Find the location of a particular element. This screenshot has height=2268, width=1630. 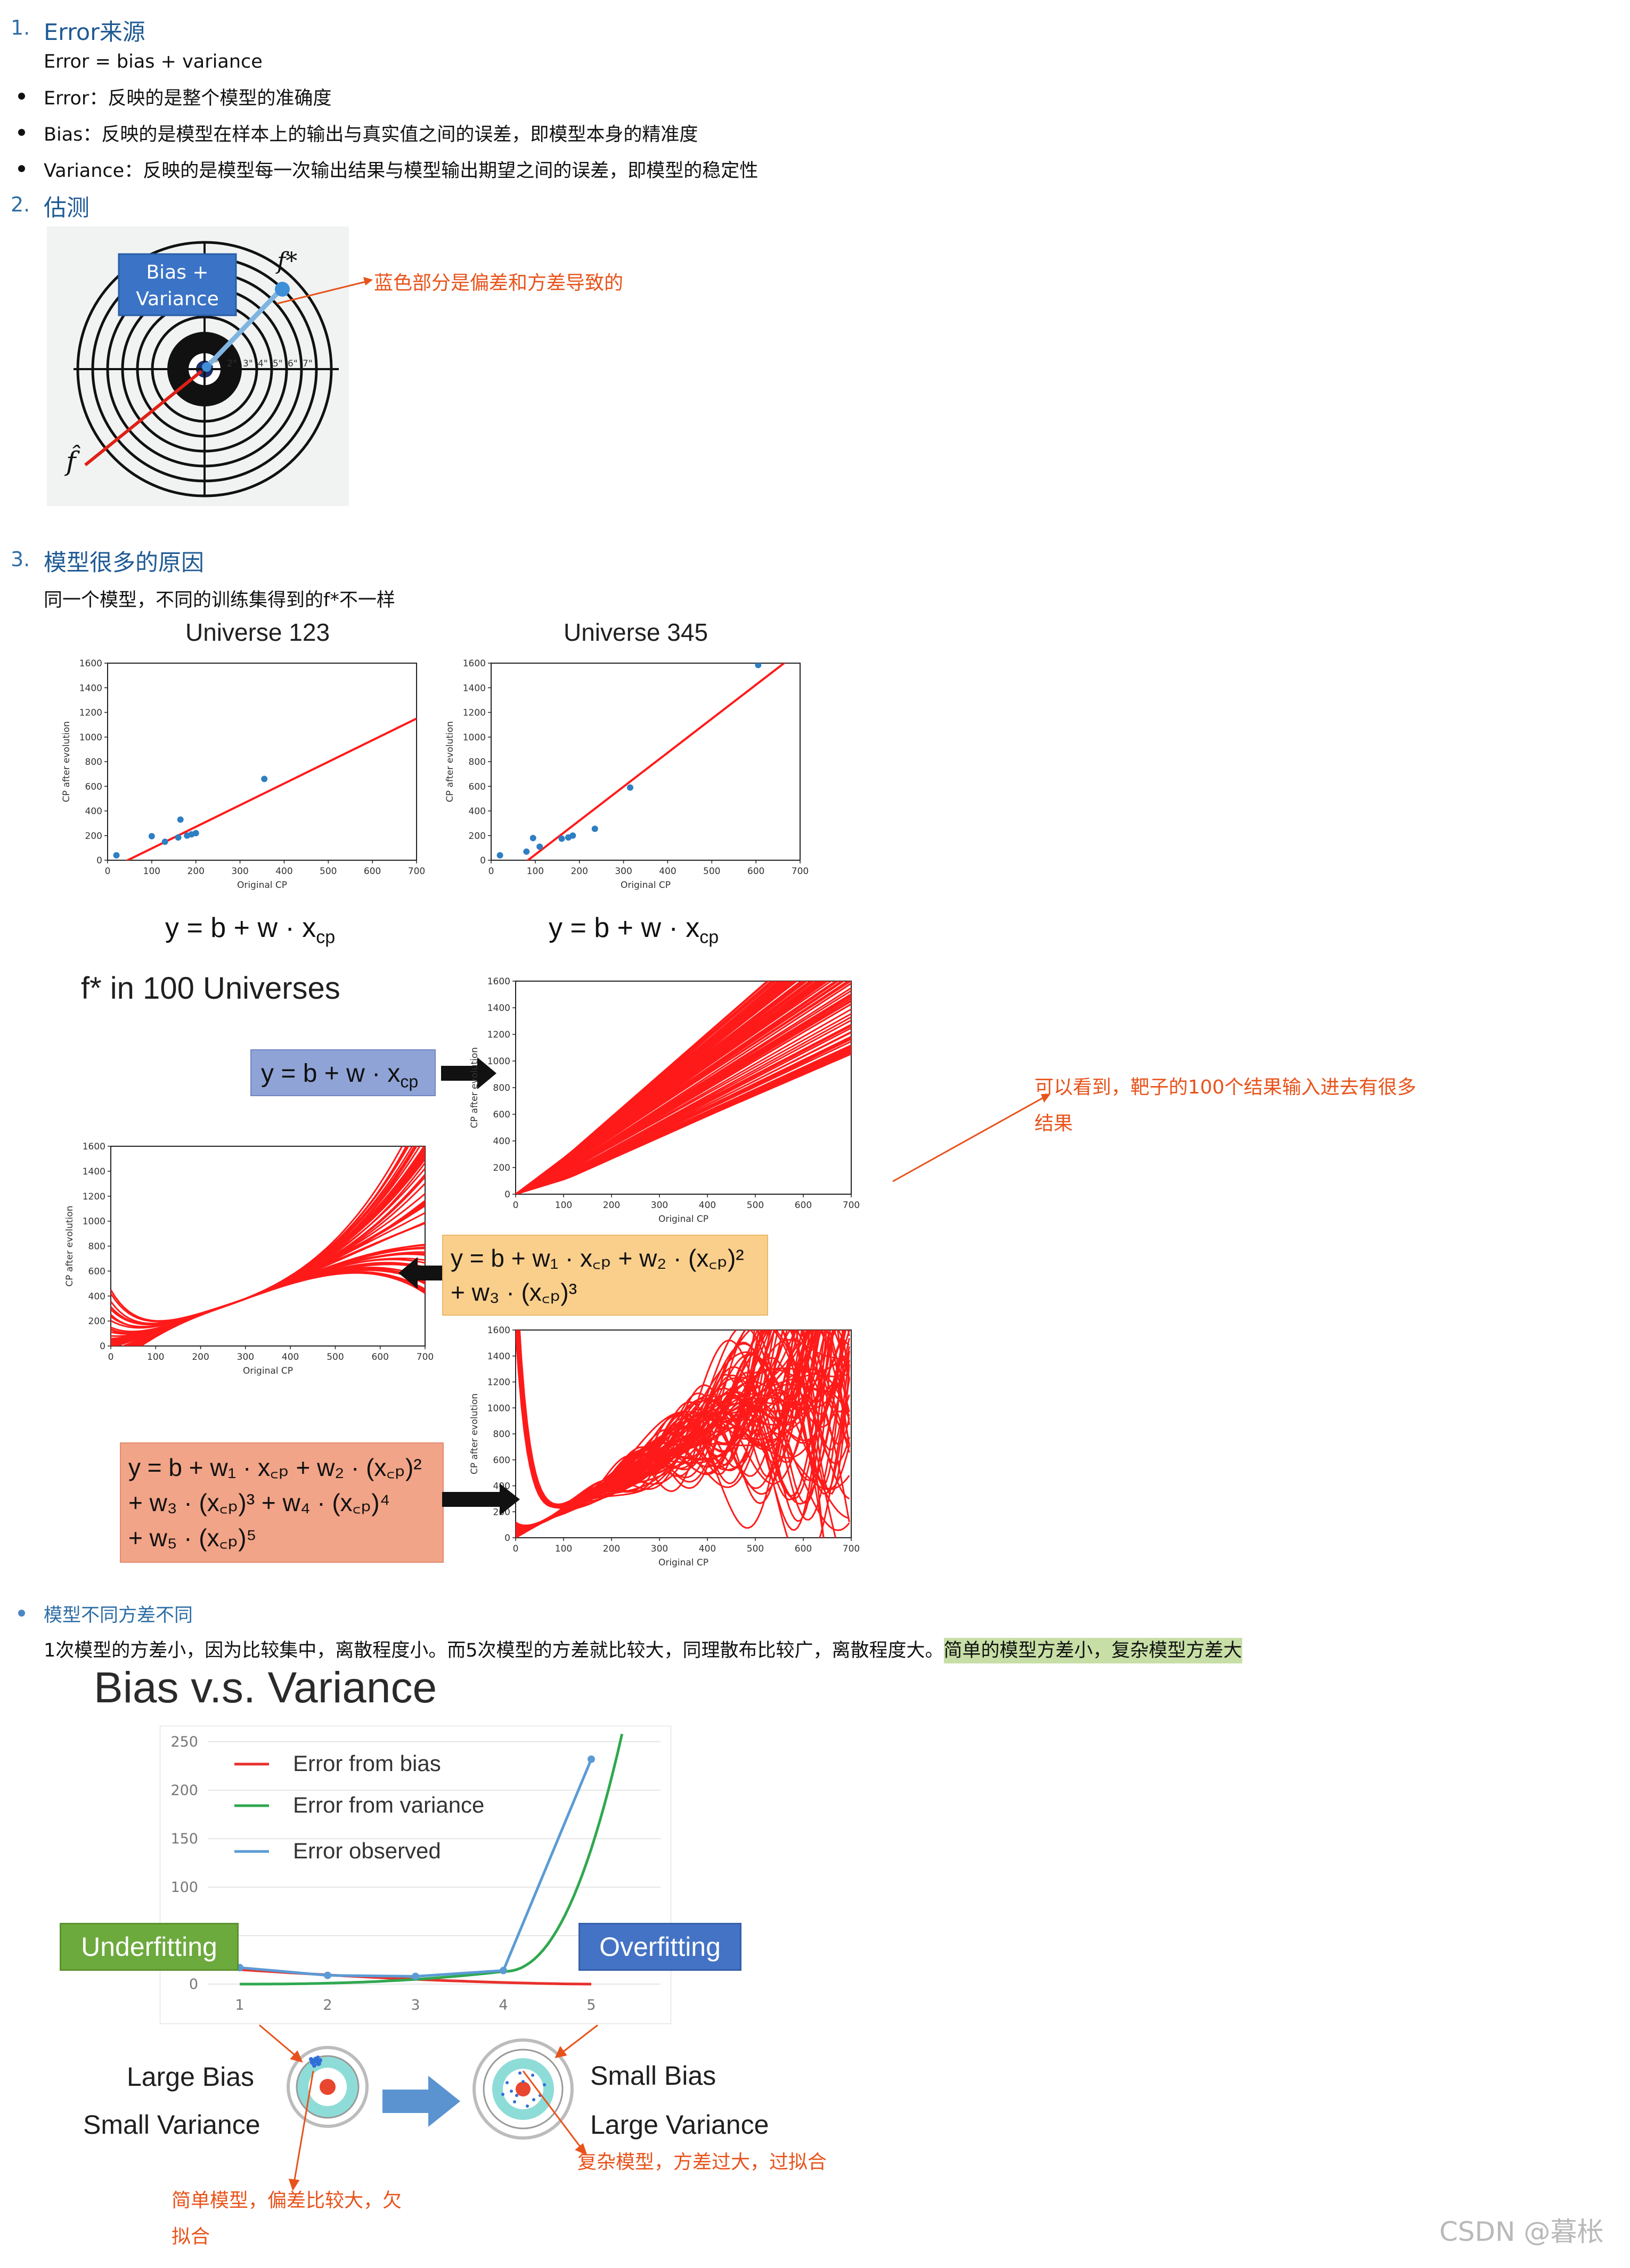

ring-label: 6" is located at coordinates (293, 364).